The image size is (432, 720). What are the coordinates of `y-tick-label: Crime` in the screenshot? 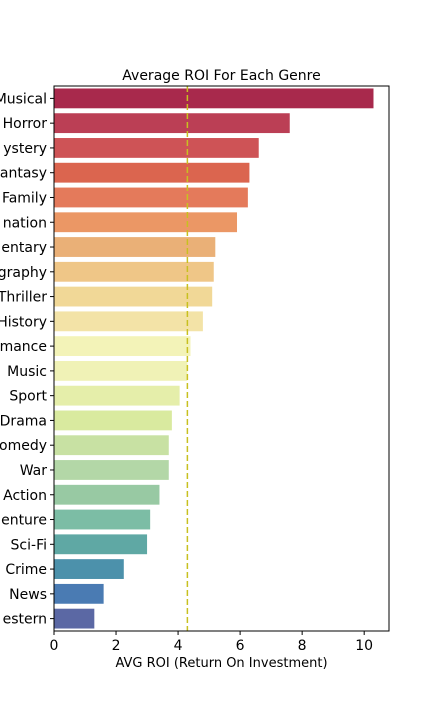 It's located at (26, 570).